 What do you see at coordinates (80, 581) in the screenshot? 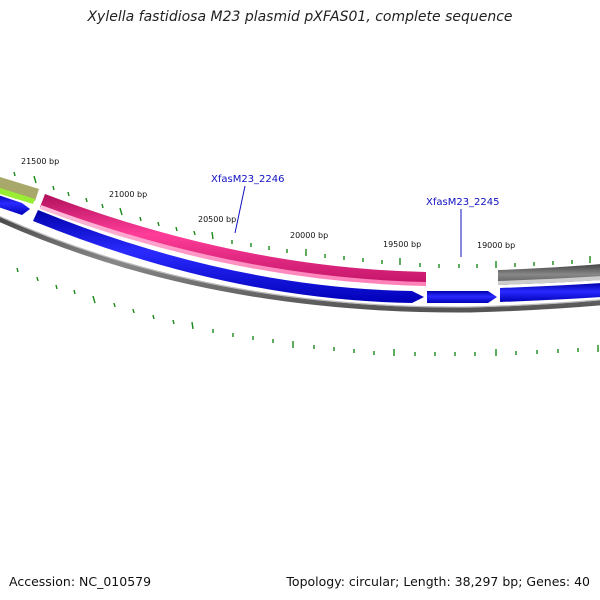
I see `accession-label: Accession: NC_010579` at bounding box center [80, 581].